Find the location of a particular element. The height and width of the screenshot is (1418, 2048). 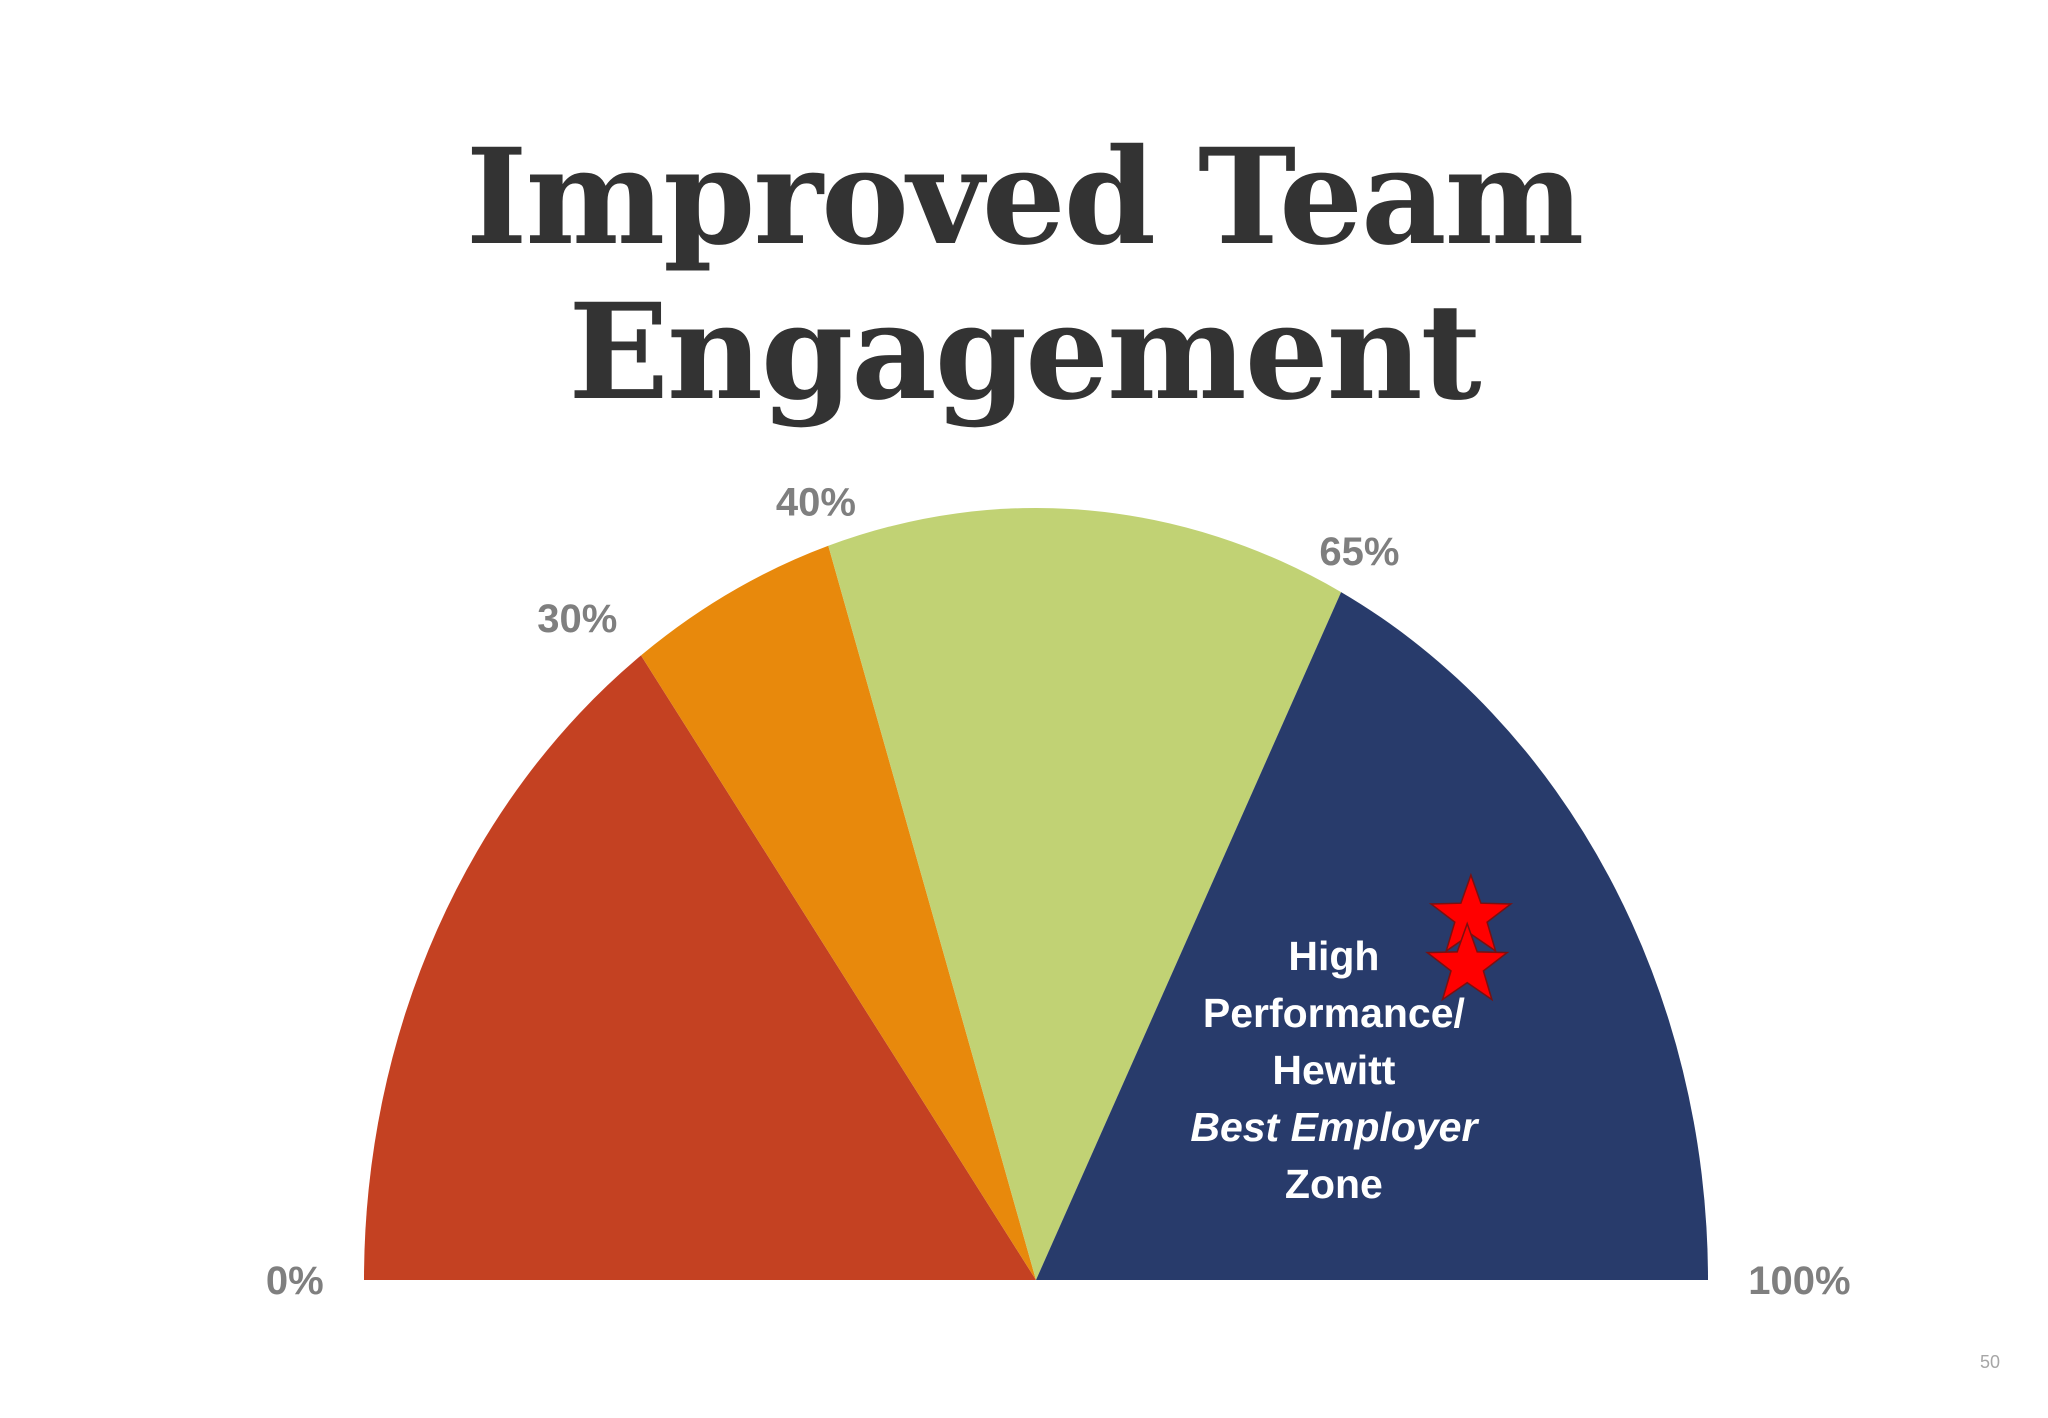

tick-label-0: 0% is located at coordinates (295, 1281).